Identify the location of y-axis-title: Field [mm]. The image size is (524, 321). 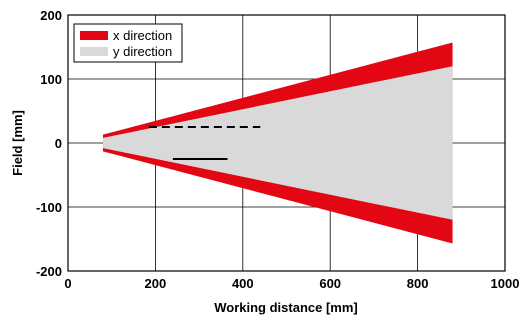
(17, 143).